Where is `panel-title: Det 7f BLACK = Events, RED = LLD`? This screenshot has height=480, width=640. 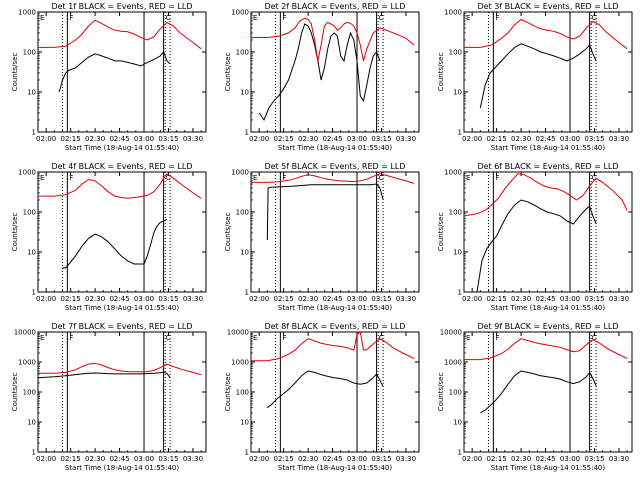 panel-title: Det 7f BLACK = Events, RED = LLD is located at coordinates (121, 326).